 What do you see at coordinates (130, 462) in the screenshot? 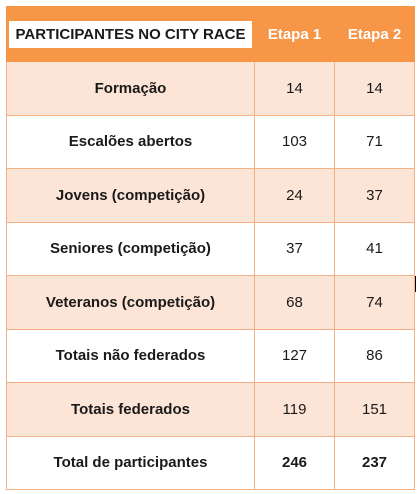
I see `row-label: Total de participantes` at bounding box center [130, 462].